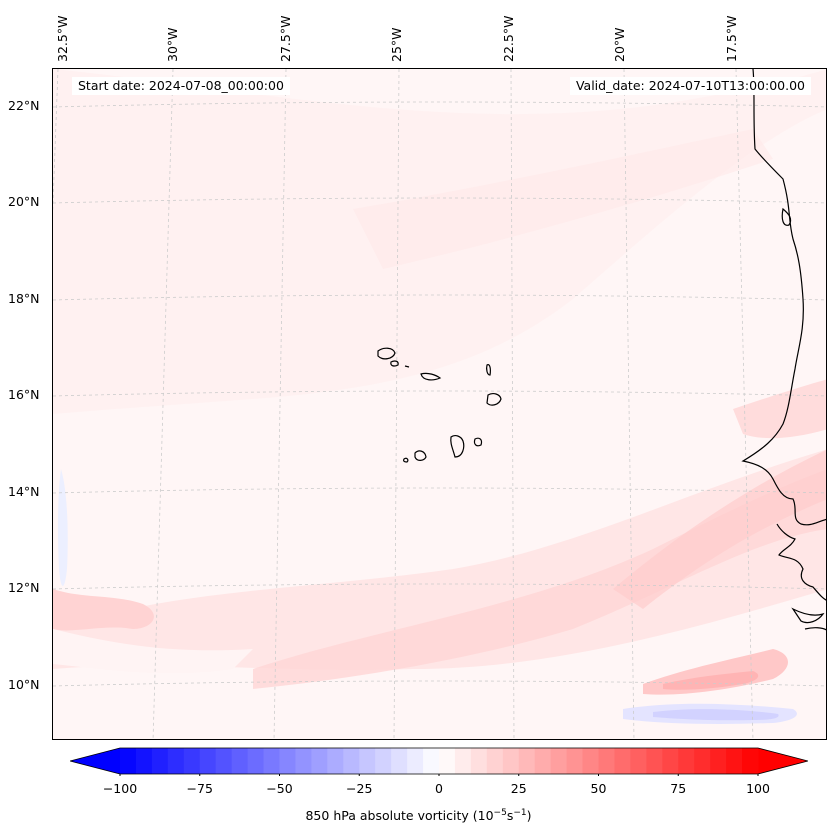  What do you see at coordinates (24, 394) in the screenshot?
I see `lat-label-16n: 16°N` at bounding box center [24, 394].